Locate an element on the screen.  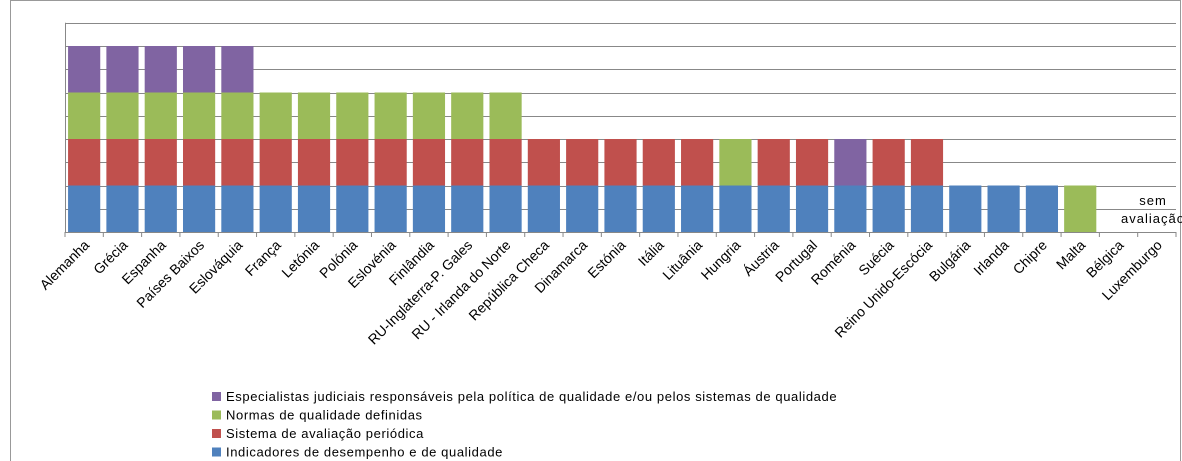
x-tick-label: Itália is located at coordinates (651, 253).